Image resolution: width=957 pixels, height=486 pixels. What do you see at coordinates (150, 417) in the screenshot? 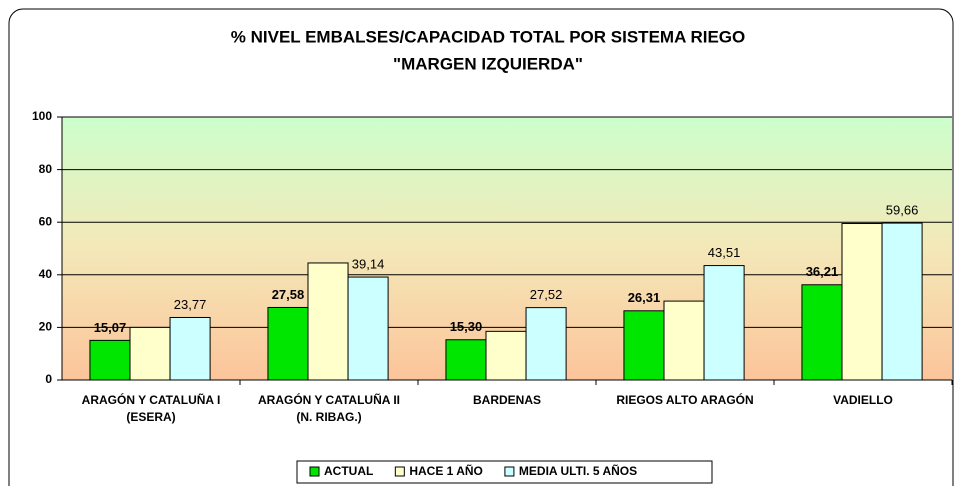
I see `x-tick-label: (ESERA)` at bounding box center [150, 417].